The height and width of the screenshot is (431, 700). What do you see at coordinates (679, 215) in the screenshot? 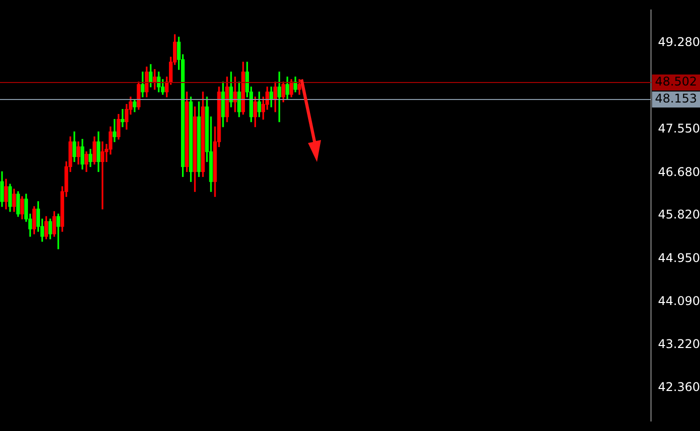
I see `y-tick-label: 45.820` at bounding box center [679, 215].